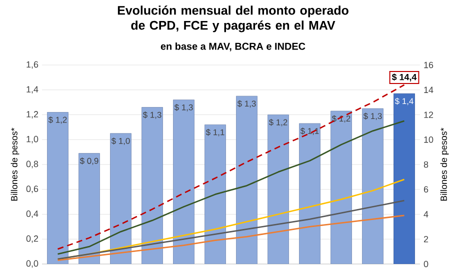 The width and height of the screenshot is (460, 270). What do you see at coordinates (426, 164) in the screenshot?
I see `y2-tick-label: 8` at bounding box center [426, 164].